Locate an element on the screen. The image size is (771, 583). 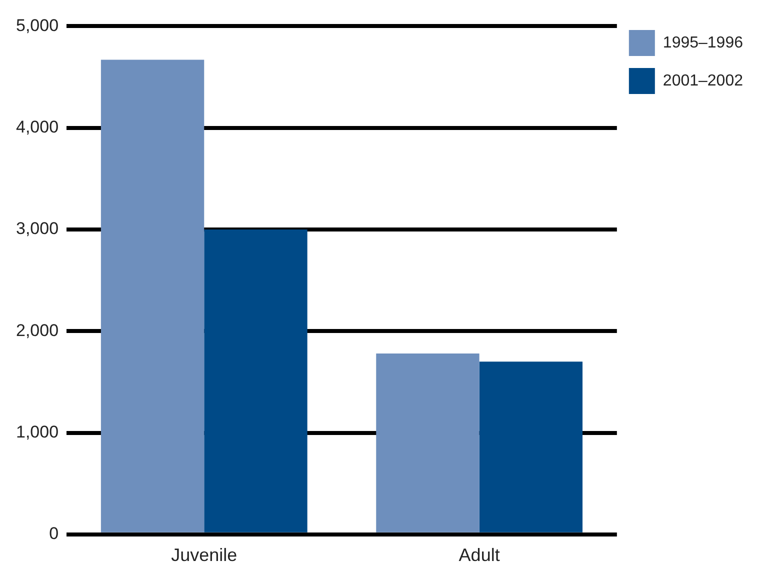
y-tick-label: 0 is located at coordinates (54, 534).